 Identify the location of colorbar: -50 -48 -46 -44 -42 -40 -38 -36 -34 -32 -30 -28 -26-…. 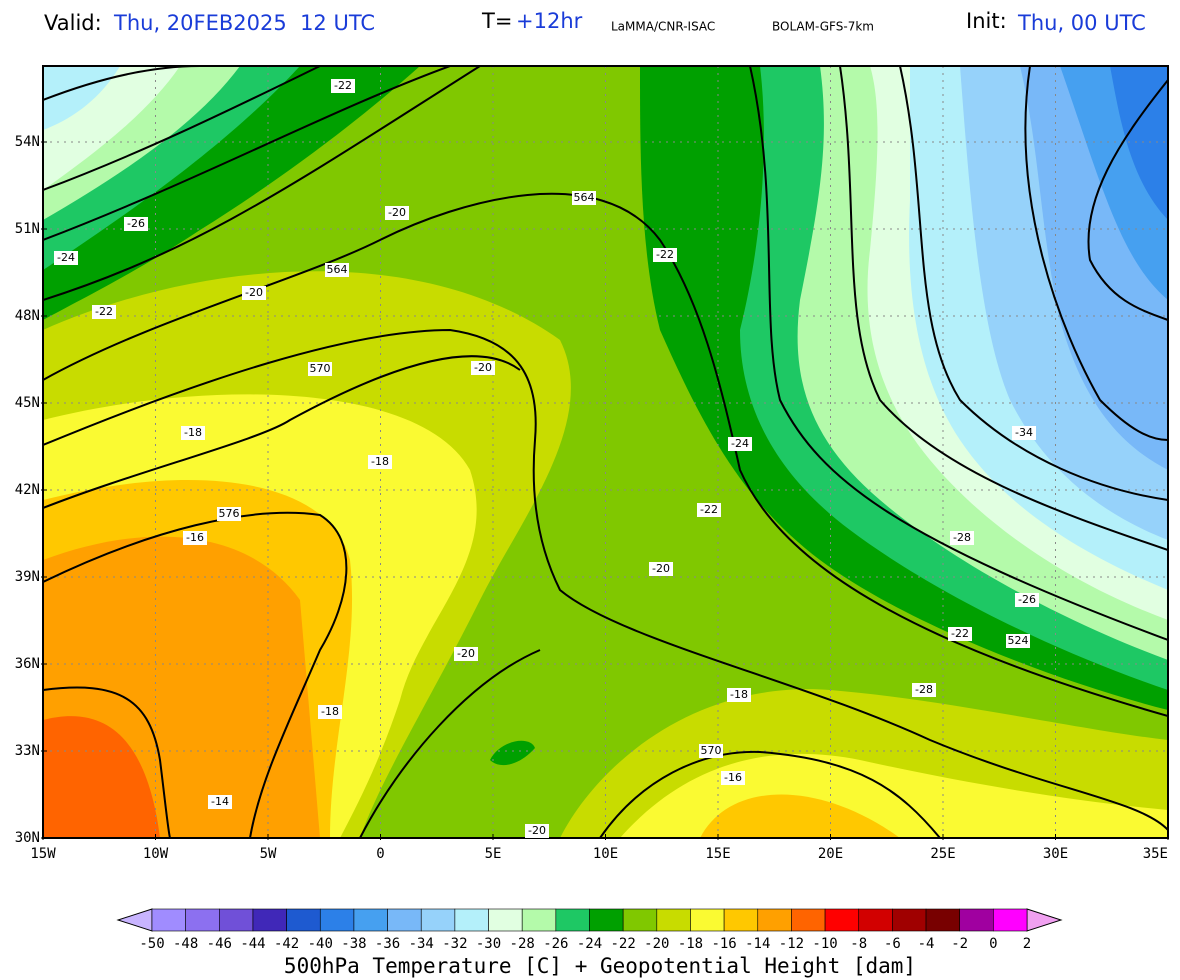
(589, 930).